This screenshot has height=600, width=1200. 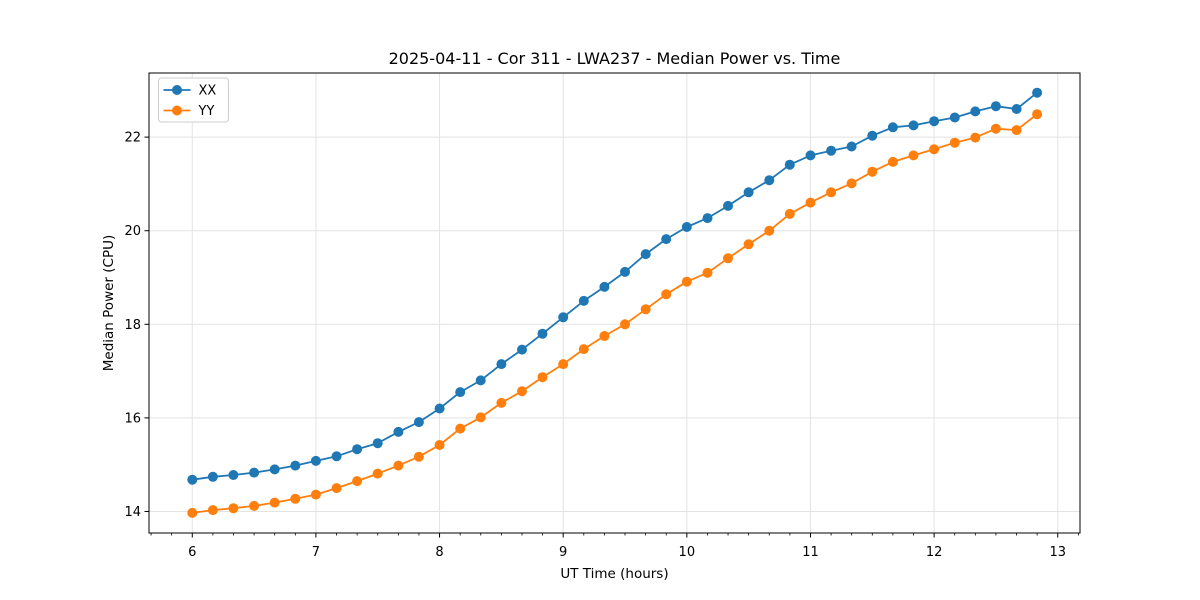 I want to click on legend-item-xx: XX, so click(x=190, y=91).